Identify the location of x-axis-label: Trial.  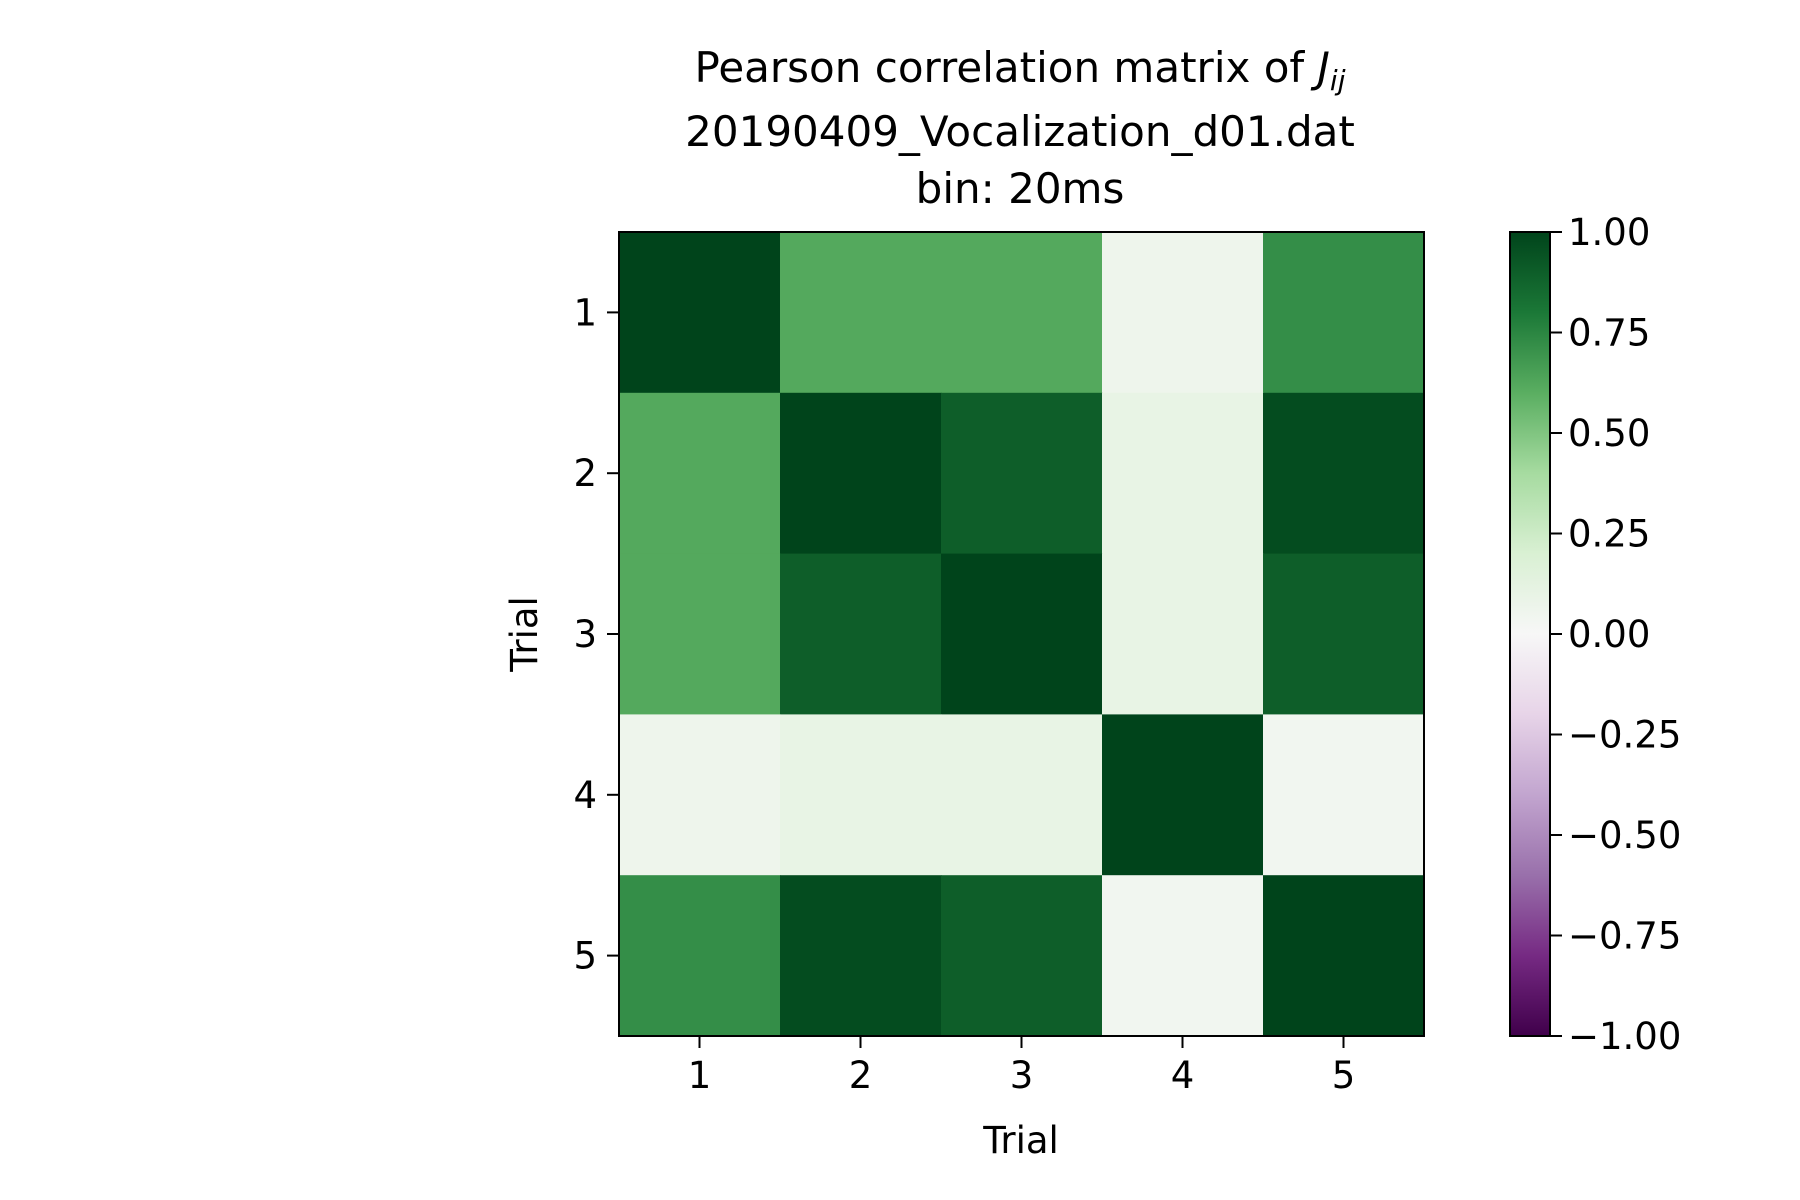
(1020, 1140).